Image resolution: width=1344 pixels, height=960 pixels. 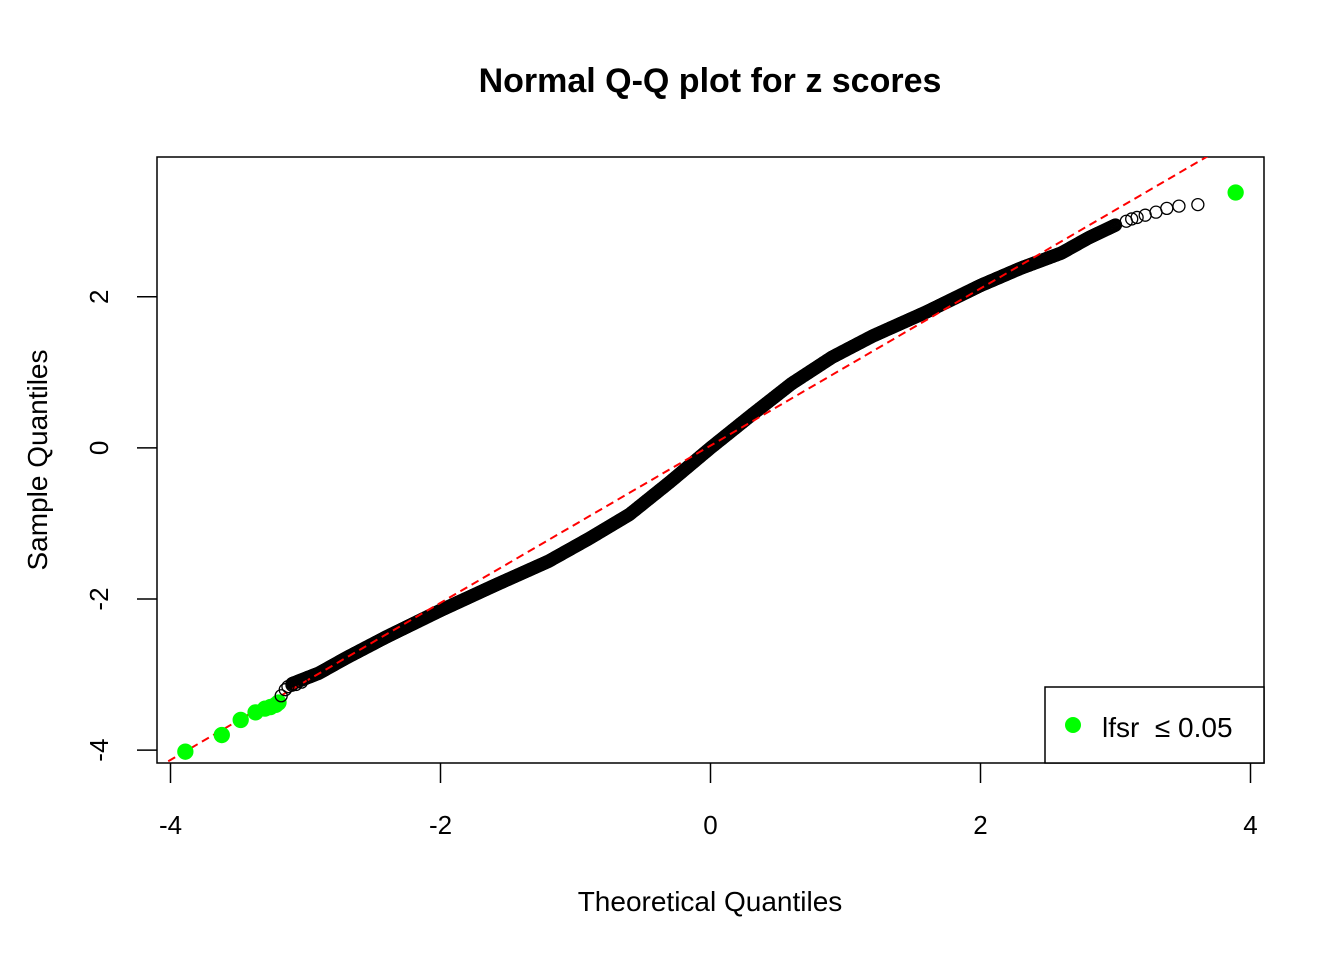 I want to click on legend-box, so click(x=1154, y=725).